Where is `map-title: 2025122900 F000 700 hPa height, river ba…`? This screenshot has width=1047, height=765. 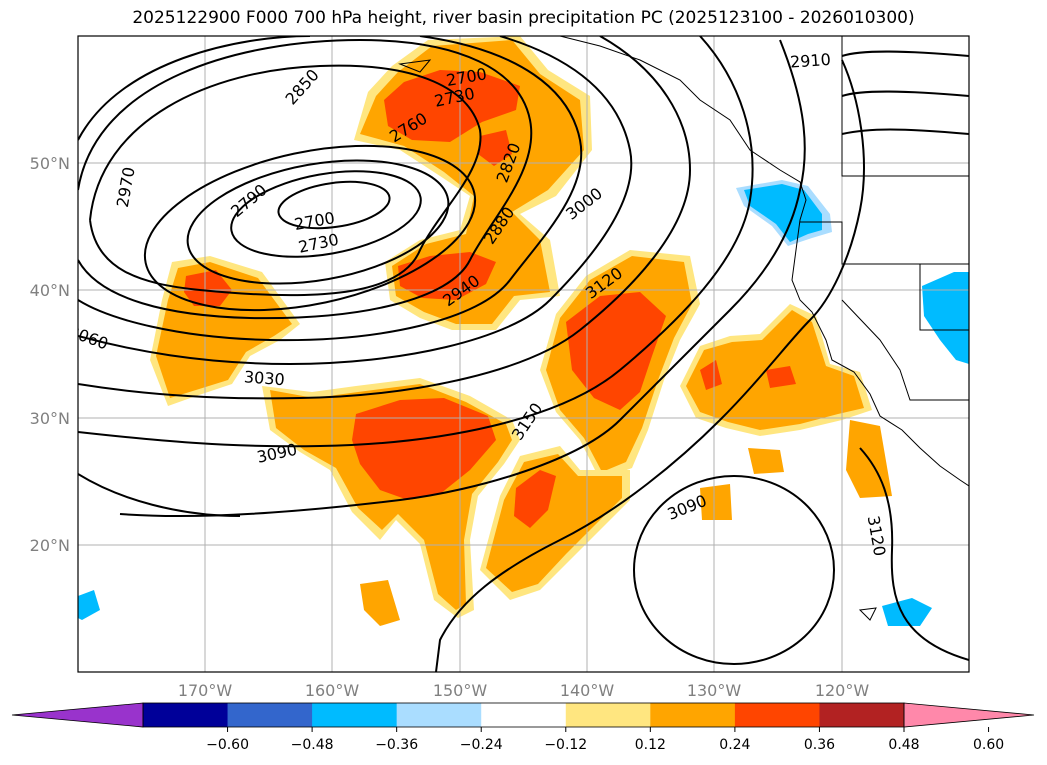 map-title: 2025122900 F000 700 hPa height, river ba… is located at coordinates (523, 18).